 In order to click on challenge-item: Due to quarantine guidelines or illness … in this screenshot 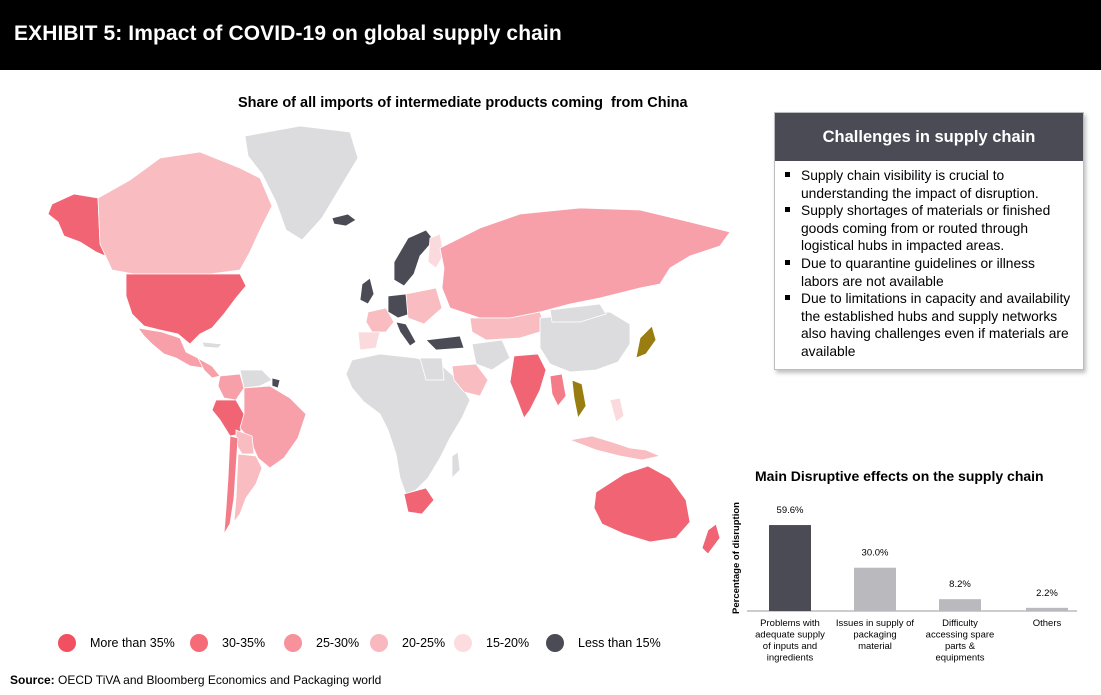, I will do `click(930, 272)`.